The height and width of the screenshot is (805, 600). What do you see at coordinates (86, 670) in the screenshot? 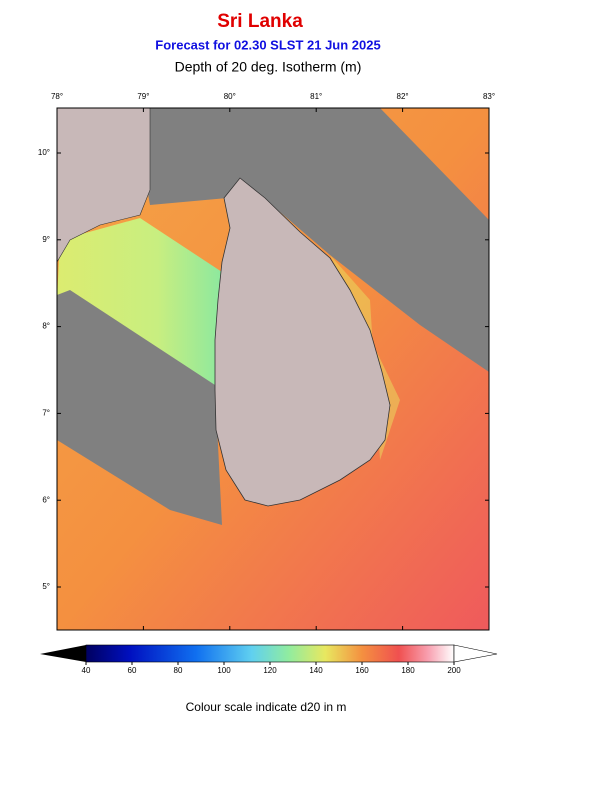
I see `colorbar-tick-label: 40` at bounding box center [86, 670].